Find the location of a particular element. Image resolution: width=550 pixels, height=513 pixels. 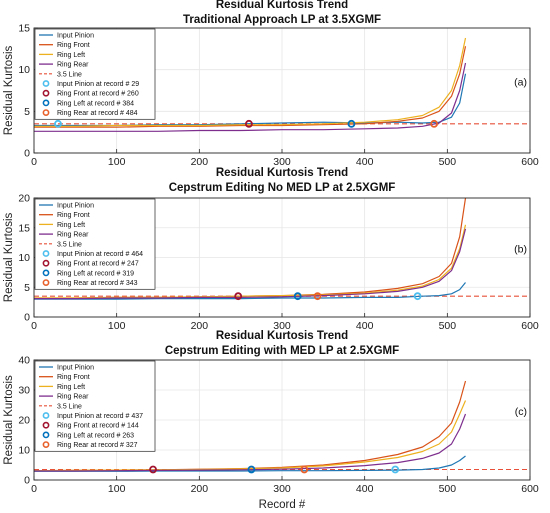

series-line-ring-front is located at coordinates (250, 87).